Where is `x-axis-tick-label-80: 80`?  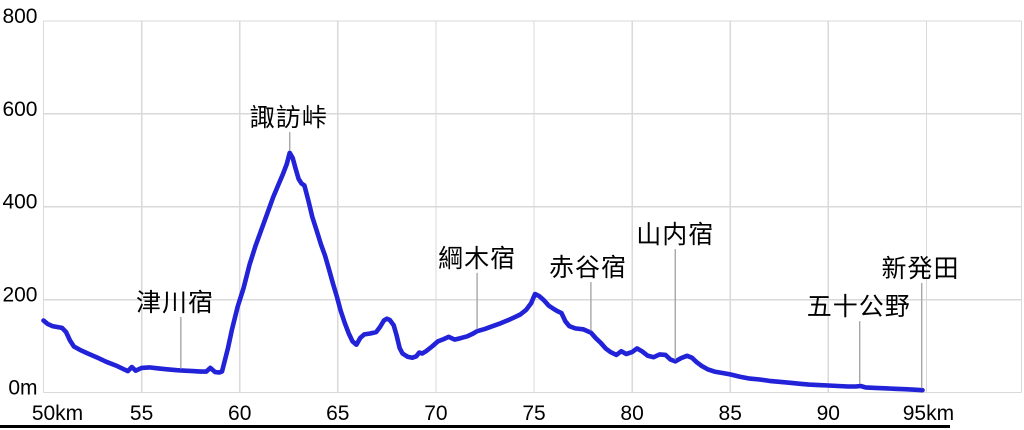 x-axis-tick-label-80: 80 is located at coordinates (631, 413).